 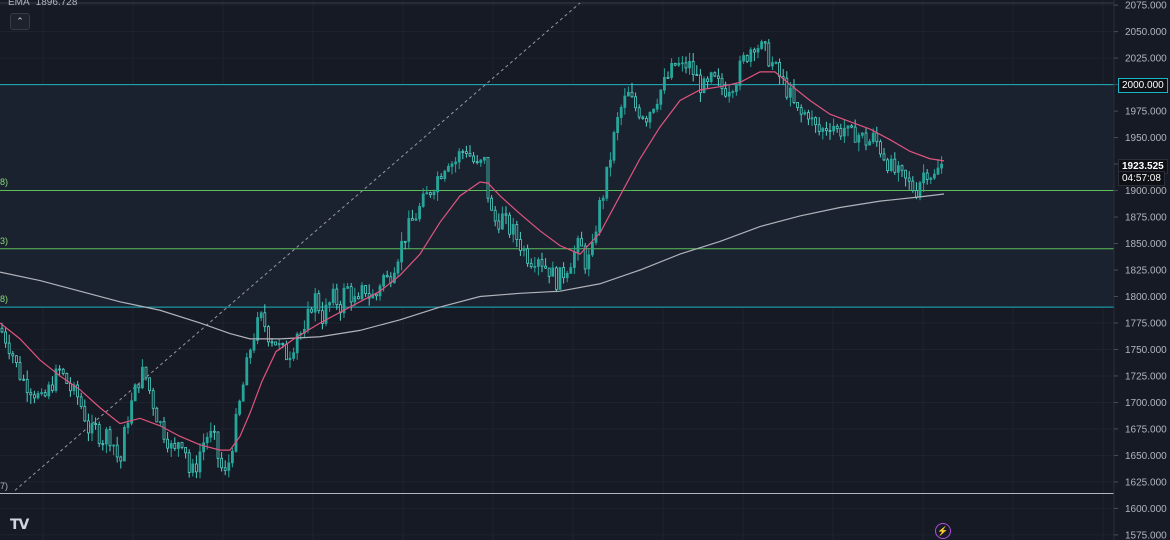 I want to click on tradingview-logo: TV, so click(x=19, y=525).